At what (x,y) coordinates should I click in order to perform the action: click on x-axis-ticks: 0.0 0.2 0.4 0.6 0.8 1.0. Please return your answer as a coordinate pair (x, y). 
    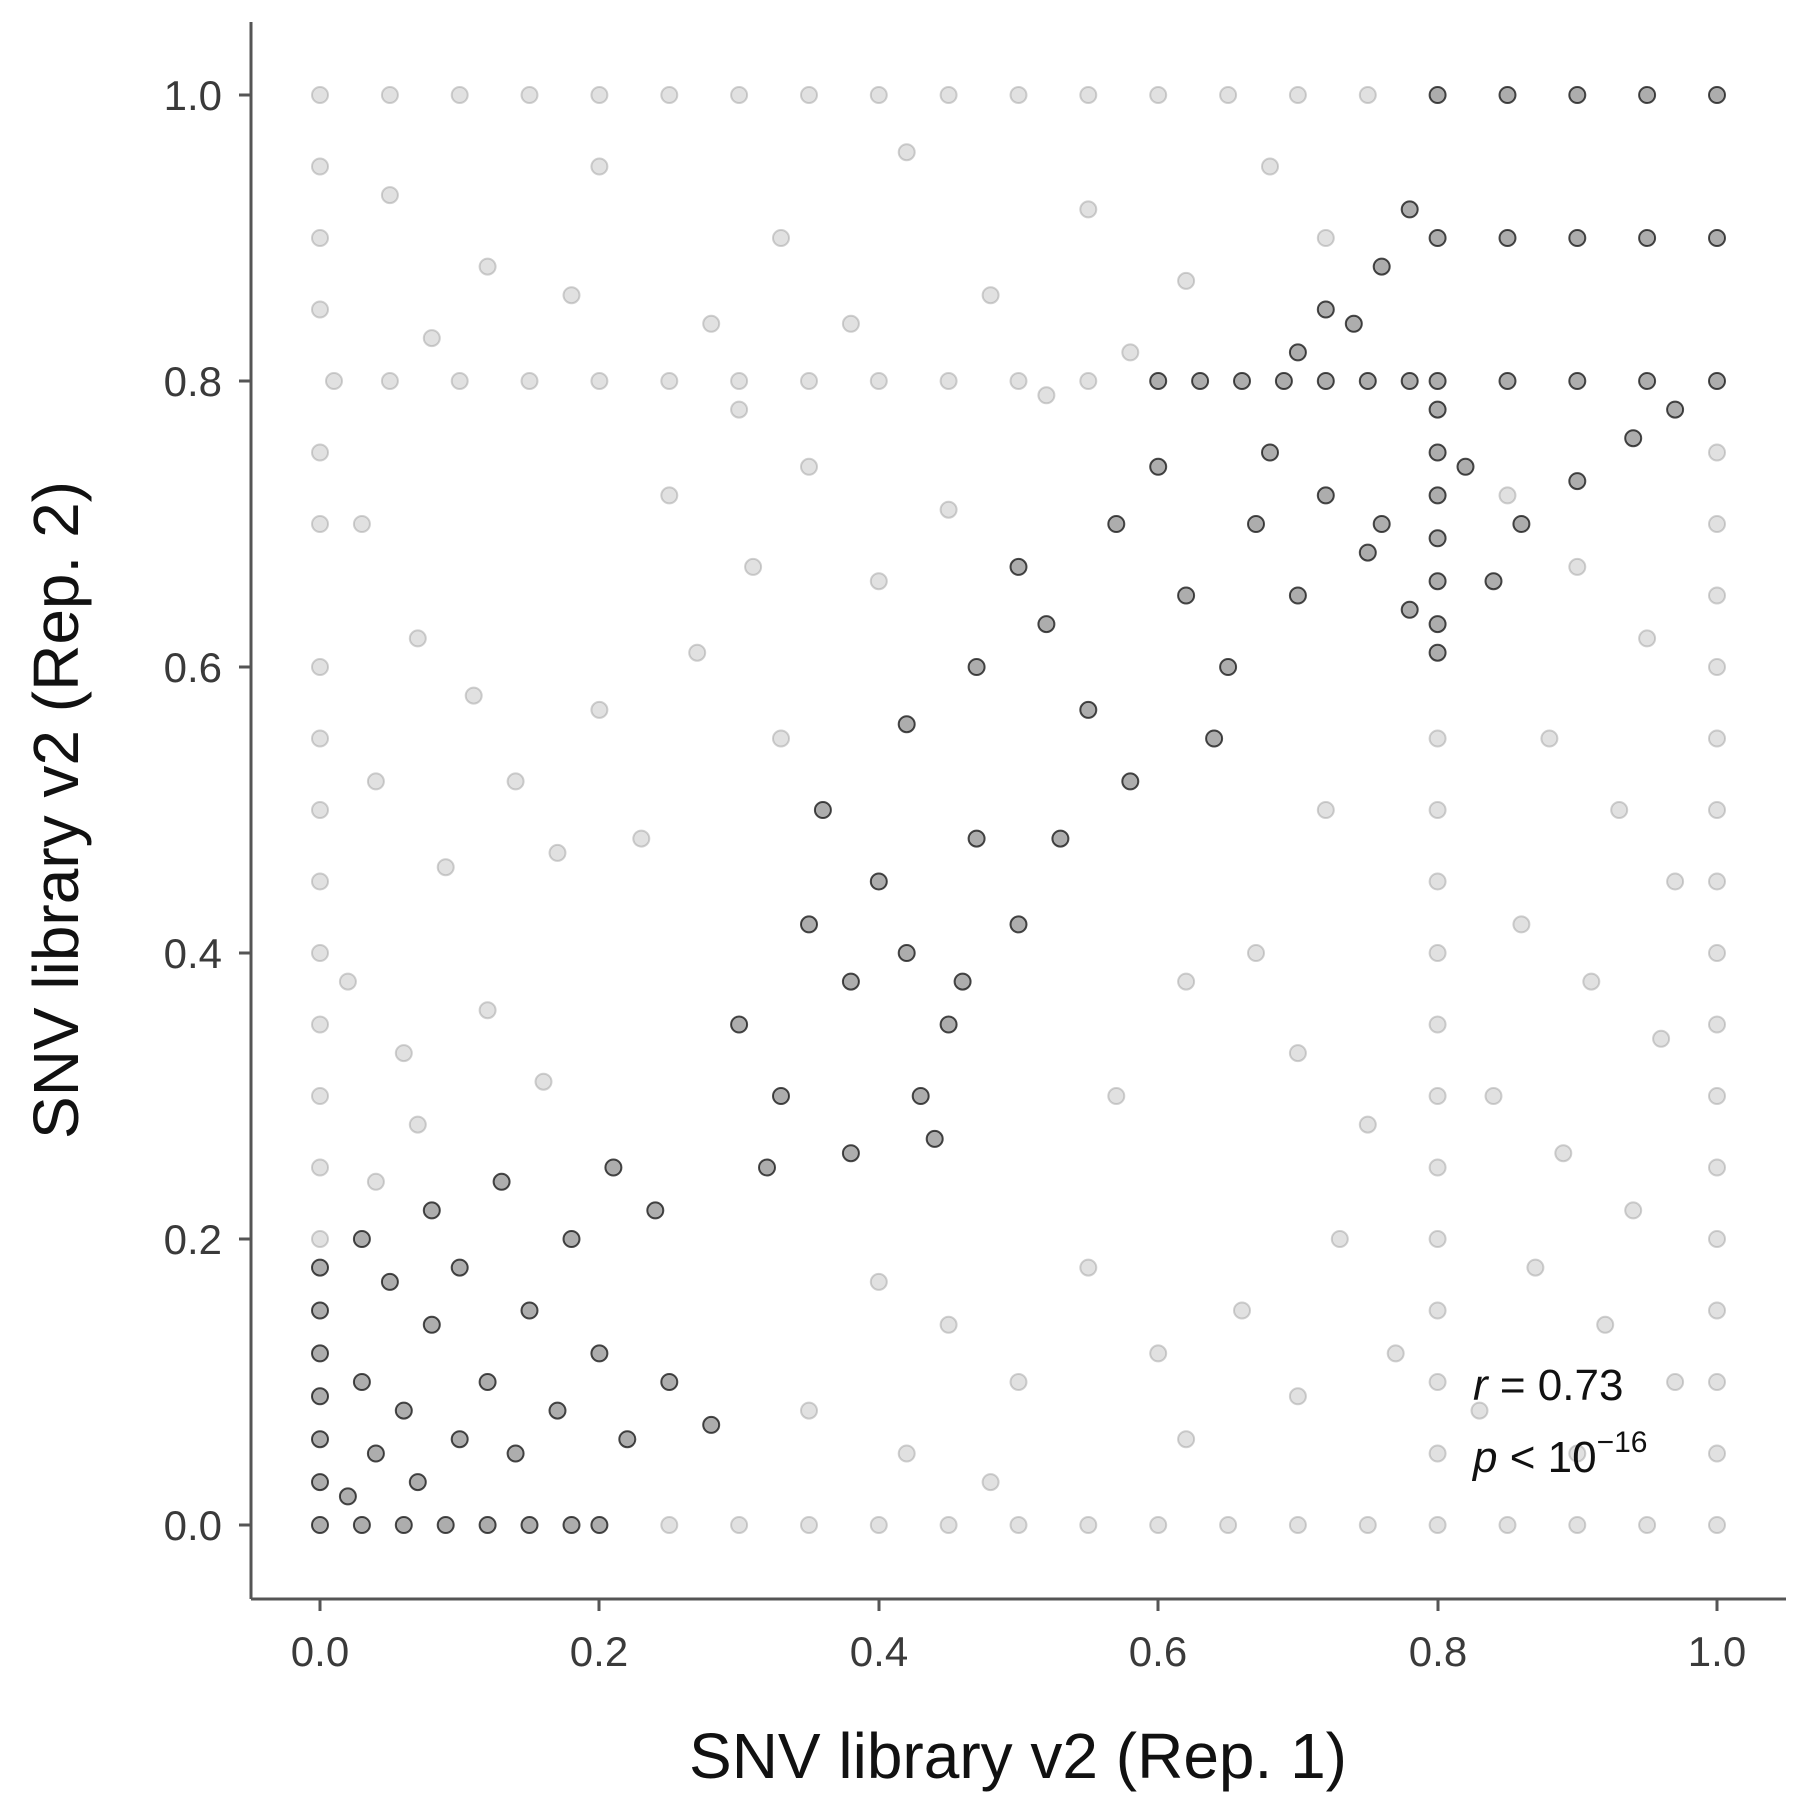
    Looking at the image, I should click on (1018, 1637).